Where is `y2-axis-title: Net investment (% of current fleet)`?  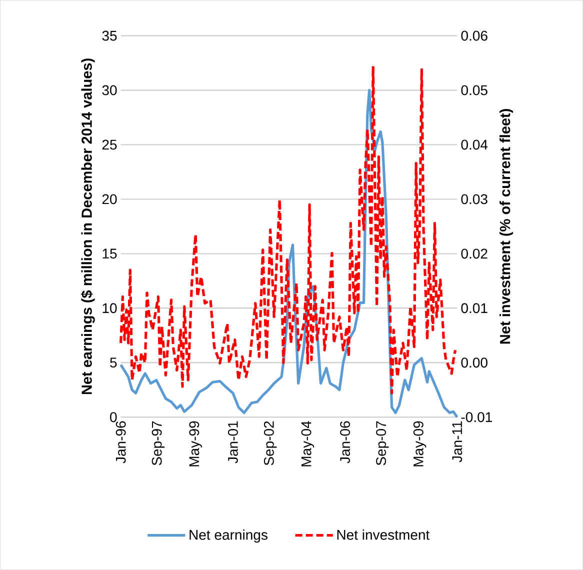
y2-axis-title: Net investment (% of current fleet) is located at coordinates (507, 226).